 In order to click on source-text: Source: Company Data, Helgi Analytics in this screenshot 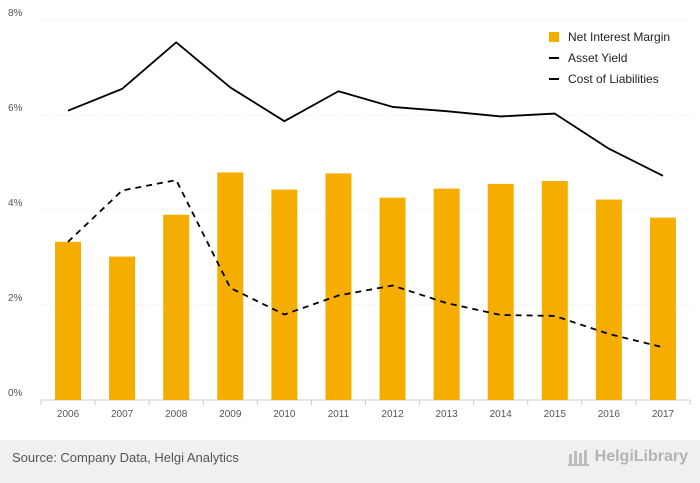, I will do `click(125, 457)`.